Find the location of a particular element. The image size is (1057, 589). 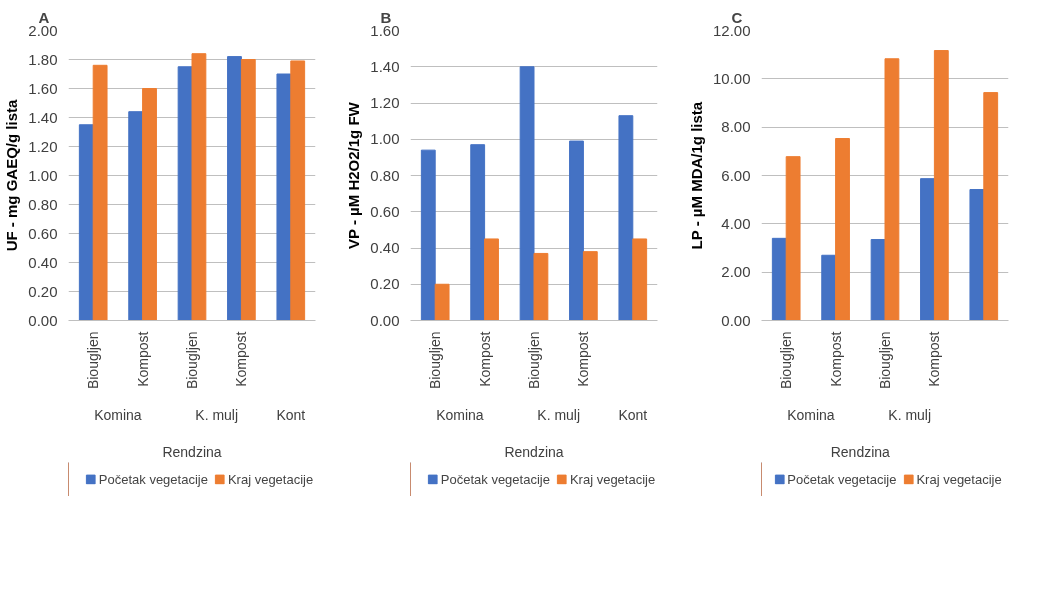

y-tick-label: 1.80 is located at coordinates (43, 59).